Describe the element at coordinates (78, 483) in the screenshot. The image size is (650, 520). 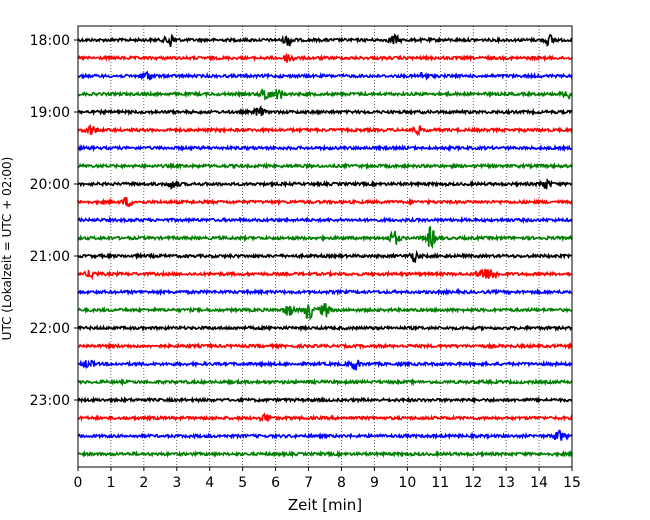
I see `x-tick-label: 0` at that location.